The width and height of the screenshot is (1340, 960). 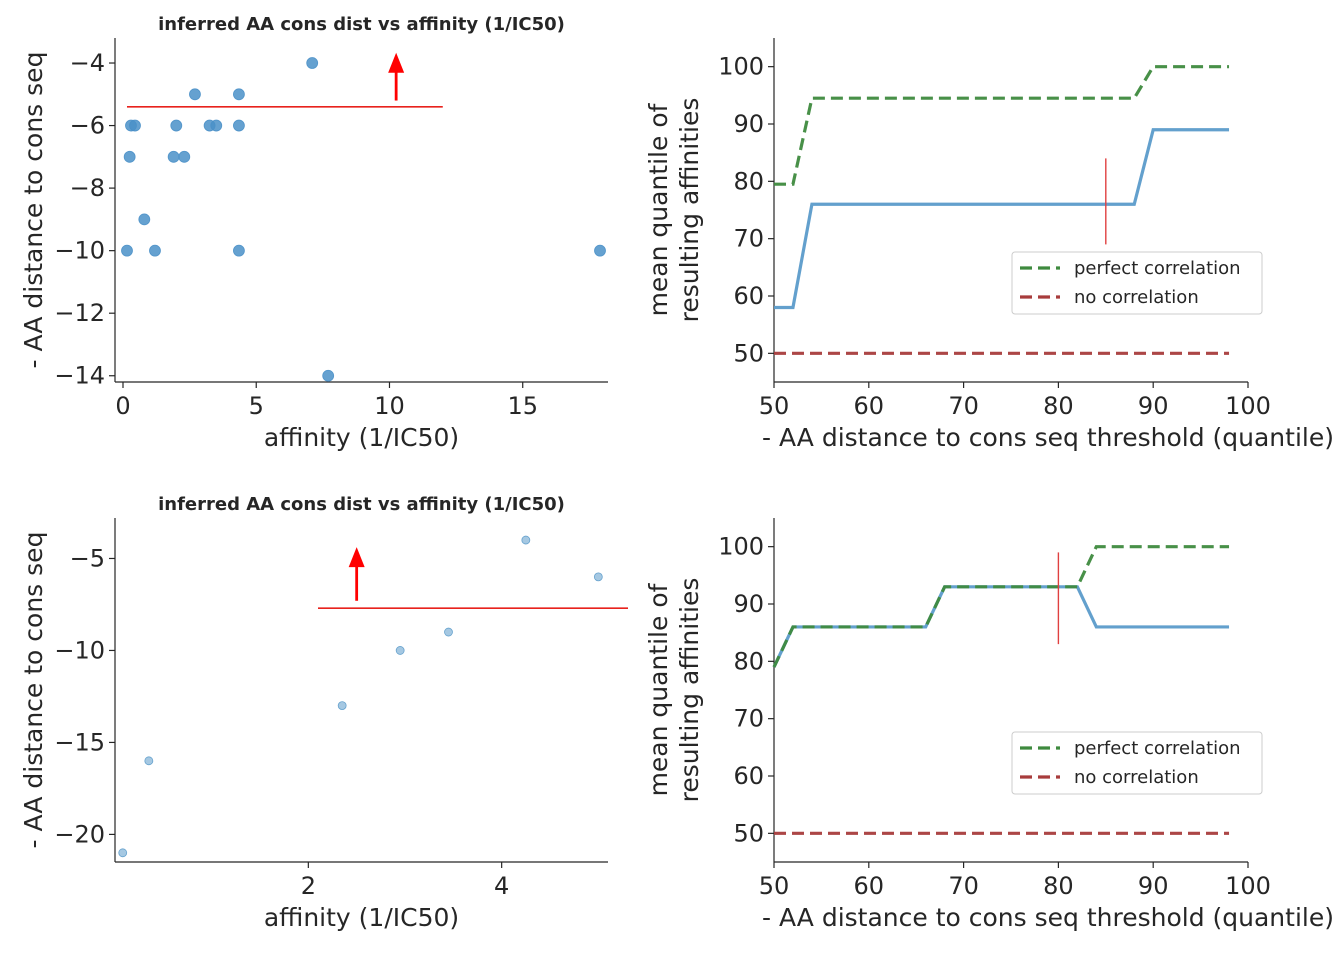 I want to click on y-tick-label: −12, so click(x=79, y=313).